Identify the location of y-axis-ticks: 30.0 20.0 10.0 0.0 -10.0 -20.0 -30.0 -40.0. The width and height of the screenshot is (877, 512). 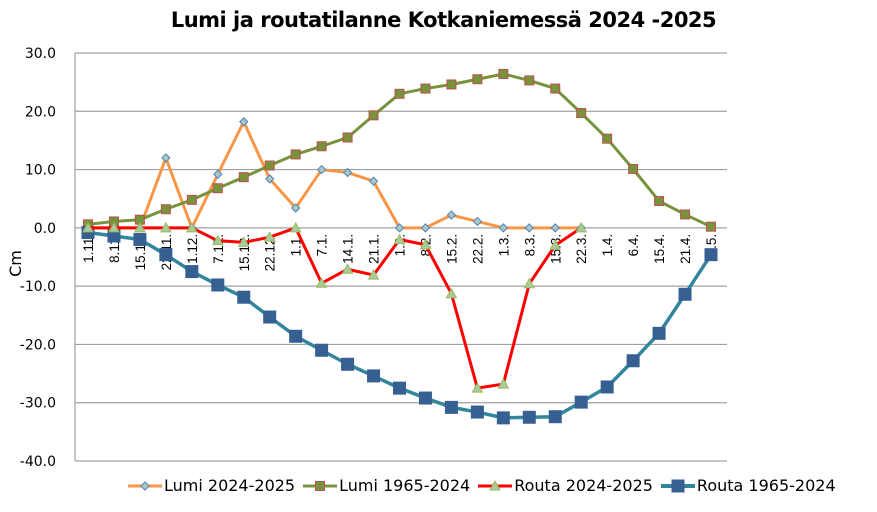
(38, 258).